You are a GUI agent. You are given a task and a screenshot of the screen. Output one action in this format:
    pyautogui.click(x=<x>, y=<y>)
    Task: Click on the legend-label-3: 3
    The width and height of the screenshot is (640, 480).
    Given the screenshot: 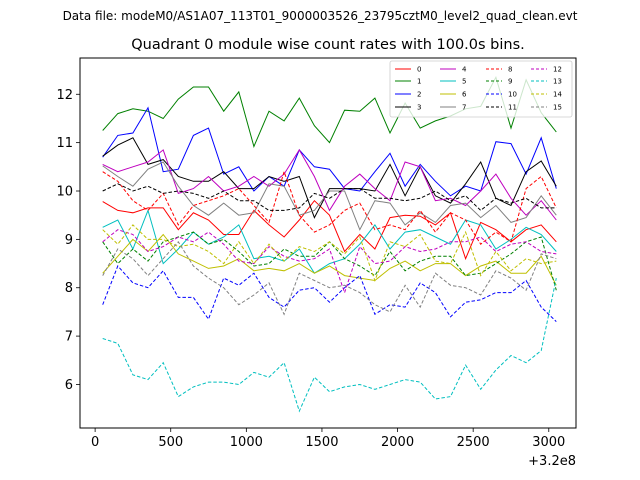 What is the action you would take?
    pyautogui.click(x=419, y=108)
    